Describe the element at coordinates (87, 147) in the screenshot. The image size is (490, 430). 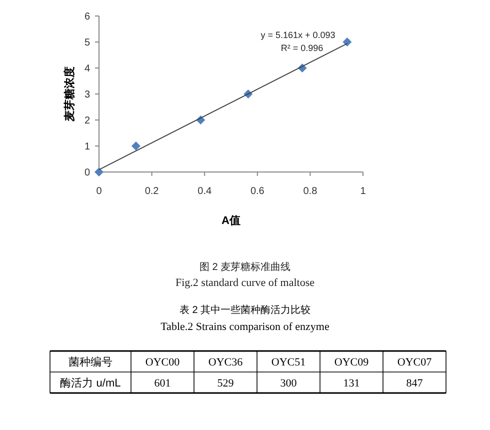
I see `y-tick-label: 1` at that location.